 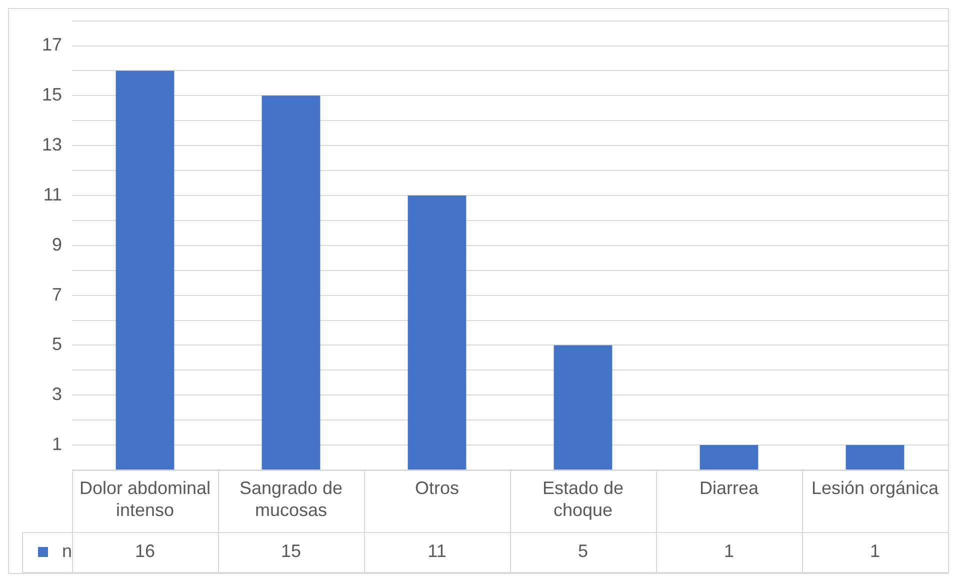 I want to click on y-tick-label: 13, so click(x=52, y=144).